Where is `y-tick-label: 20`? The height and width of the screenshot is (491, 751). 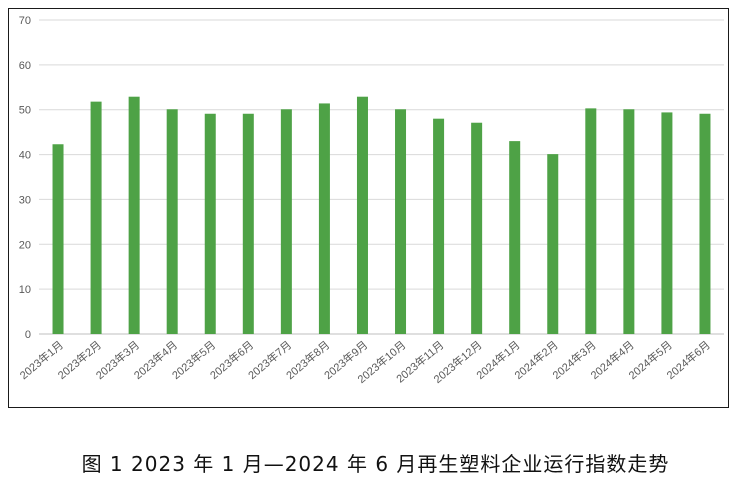
y-tick-label: 20 is located at coordinates (25, 245).